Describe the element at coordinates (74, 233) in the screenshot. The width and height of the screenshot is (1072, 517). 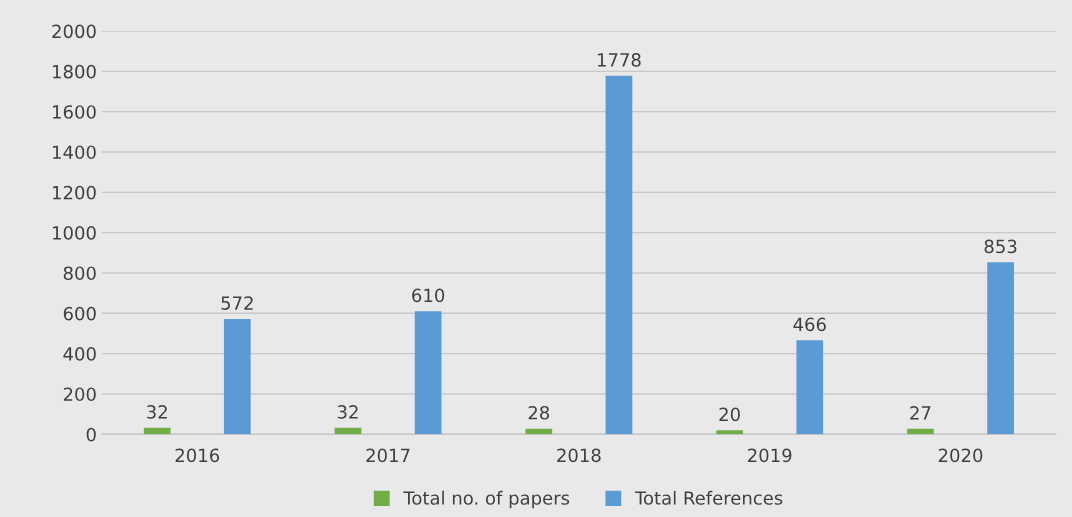
I see `y-tick-label: 1000` at that location.